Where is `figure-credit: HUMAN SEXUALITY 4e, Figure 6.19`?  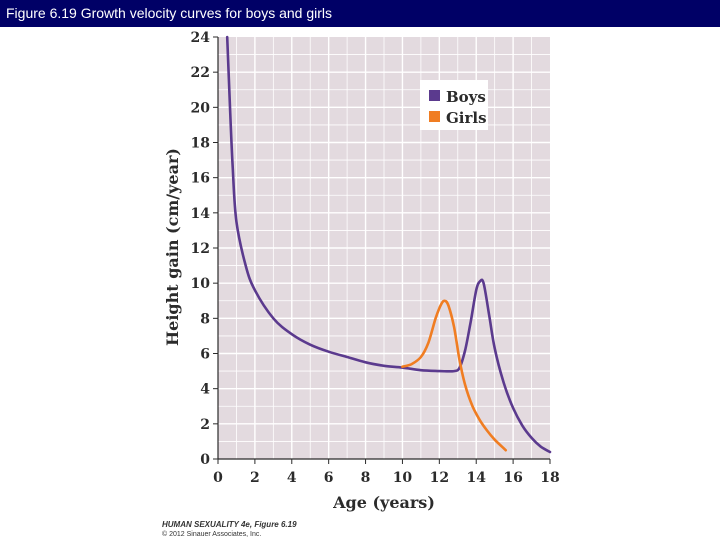
figure-credit: HUMAN SEXUALITY 4e, Figure 6.19 is located at coordinates (229, 524).